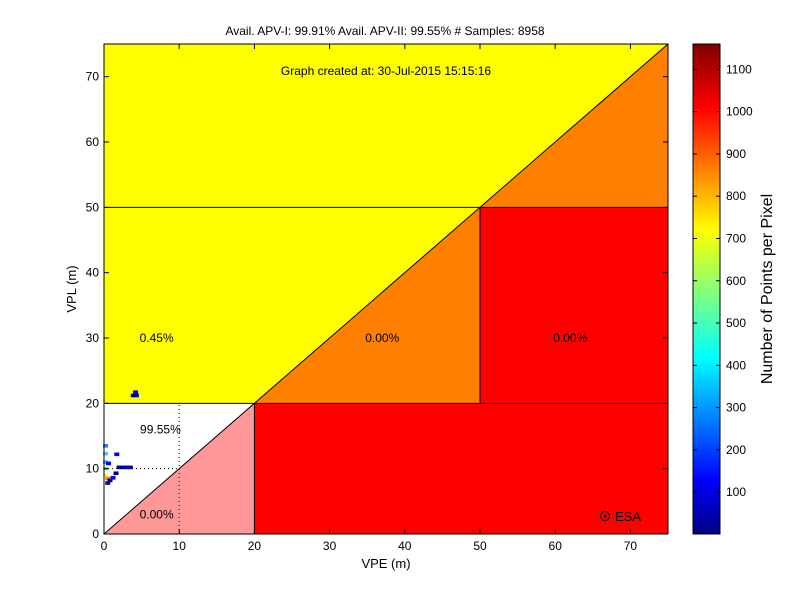 Image resolution: width=800 pixels, height=605 pixels. Describe the element at coordinates (160, 429) in the screenshot. I see `region-percentage-label: 99.55%` at that location.